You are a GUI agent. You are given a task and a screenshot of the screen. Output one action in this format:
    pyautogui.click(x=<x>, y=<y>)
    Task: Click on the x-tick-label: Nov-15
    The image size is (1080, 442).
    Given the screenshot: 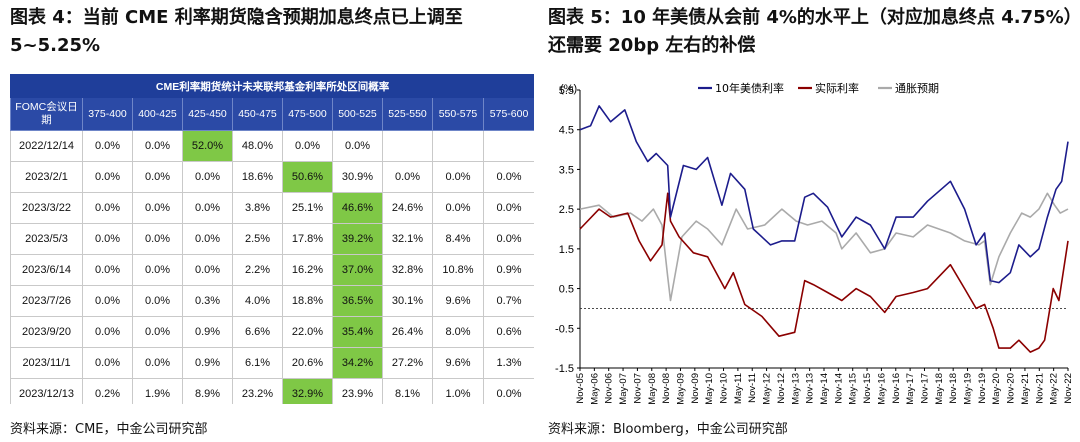 What is the action you would take?
    pyautogui.click(x=867, y=388)
    